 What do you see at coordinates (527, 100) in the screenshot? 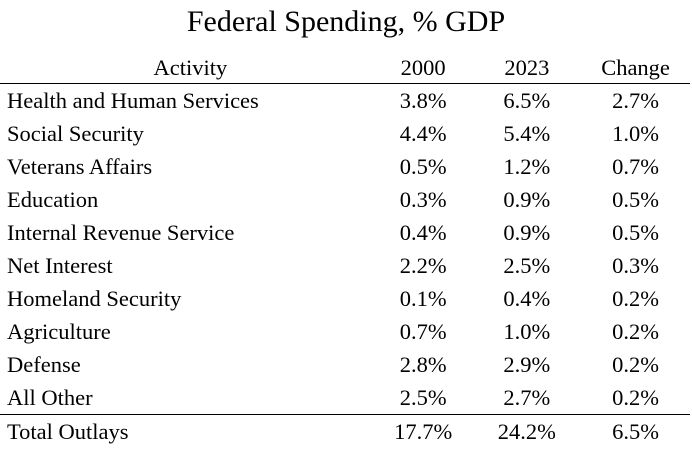
I see `cell-2023: 6.5%` at bounding box center [527, 100].